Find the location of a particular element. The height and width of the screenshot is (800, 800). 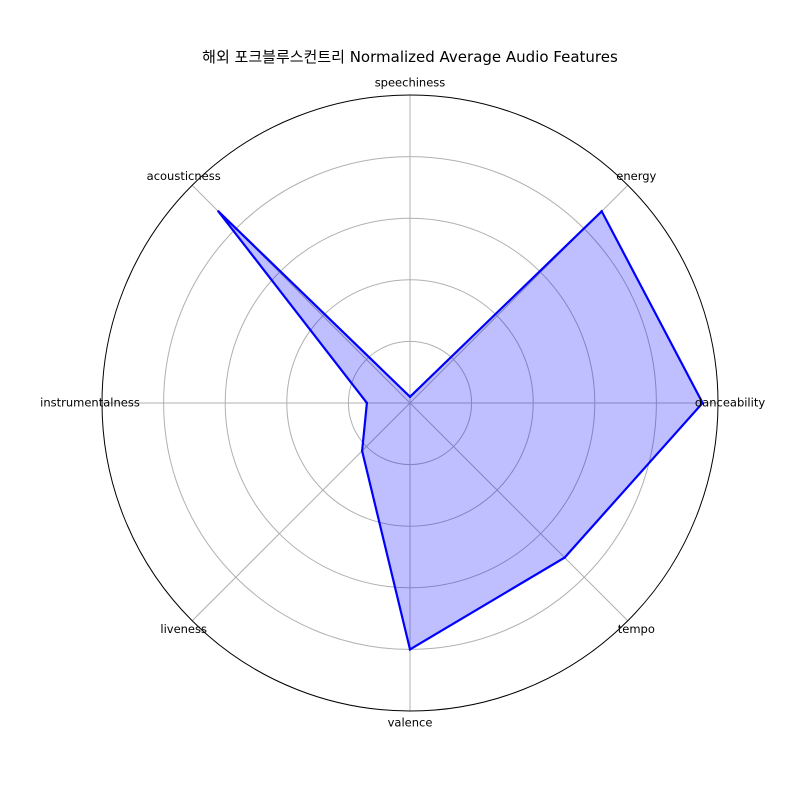

data-point-instrumentalness is located at coordinates (367, 403).